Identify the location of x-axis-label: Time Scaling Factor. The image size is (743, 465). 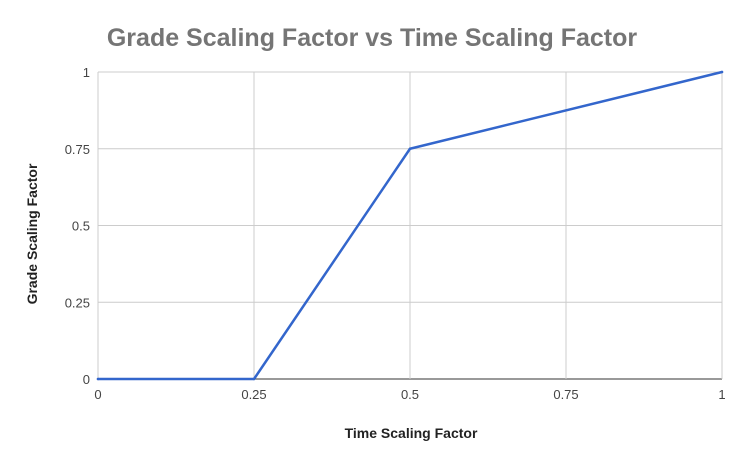
(411, 433).